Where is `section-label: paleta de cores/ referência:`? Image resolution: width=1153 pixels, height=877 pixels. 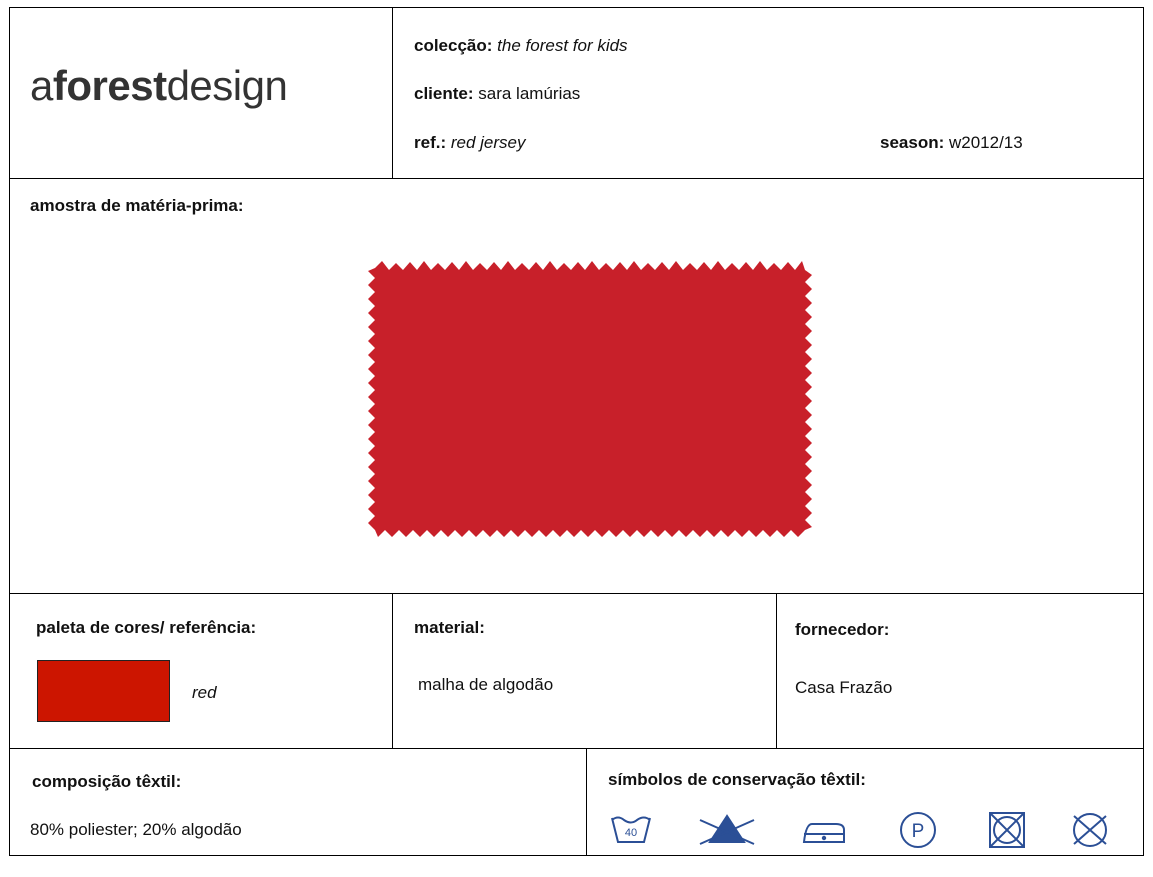
section-label: paleta de cores/ referência: is located at coordinates (146, 628).